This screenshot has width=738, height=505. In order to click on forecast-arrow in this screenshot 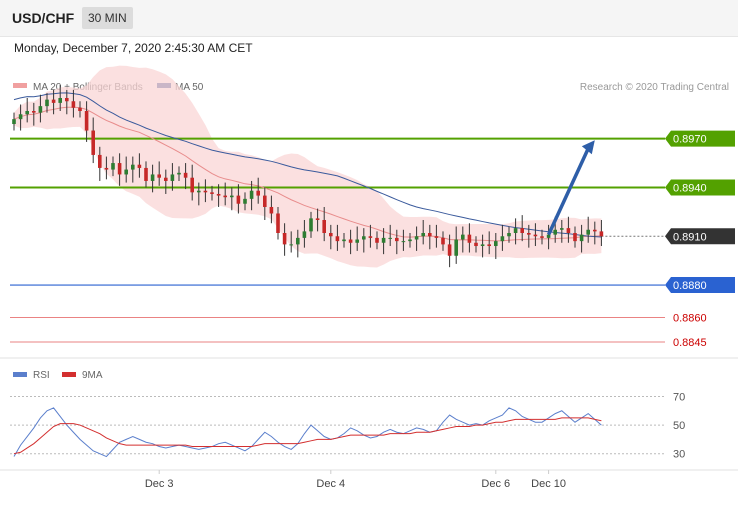, I will do `click(571, 188)`.